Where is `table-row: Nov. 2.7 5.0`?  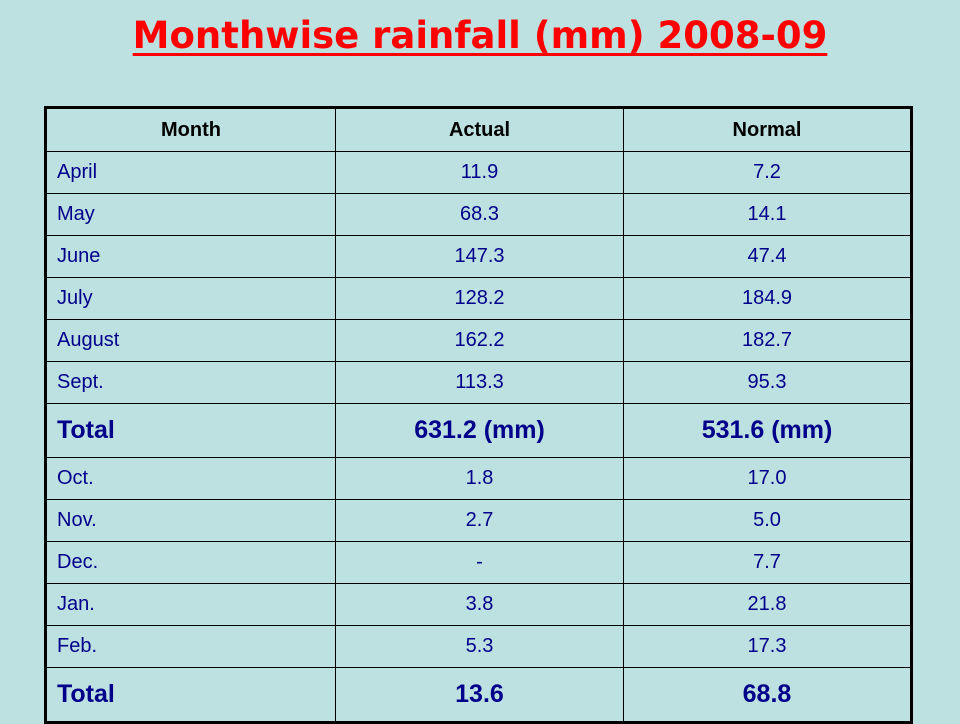 table-row: Nov. 2.7 5.0 is located at coordinates (478, 520).